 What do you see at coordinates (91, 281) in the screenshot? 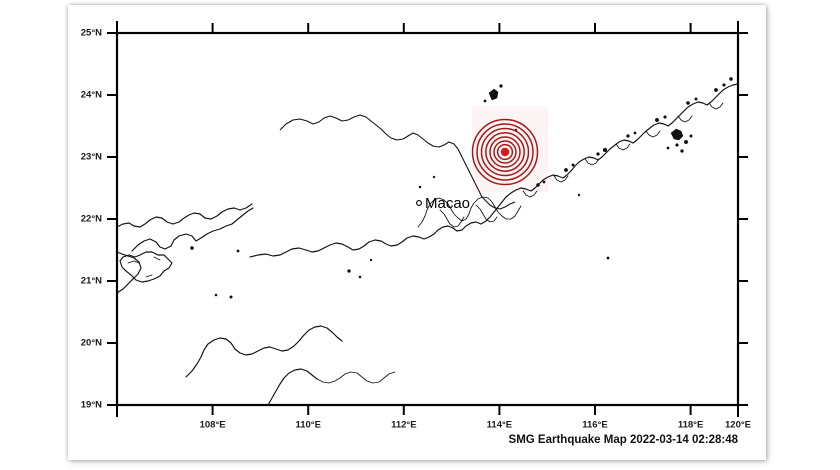
I see `y-tick-label-21n: 21°N` at bounding box center [91, 281].